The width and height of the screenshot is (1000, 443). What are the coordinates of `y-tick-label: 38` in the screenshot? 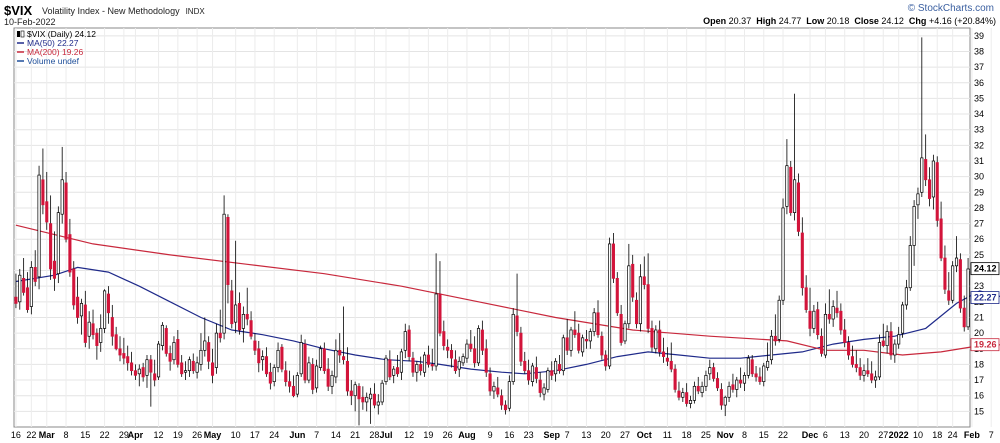 It's located at (979, 51).